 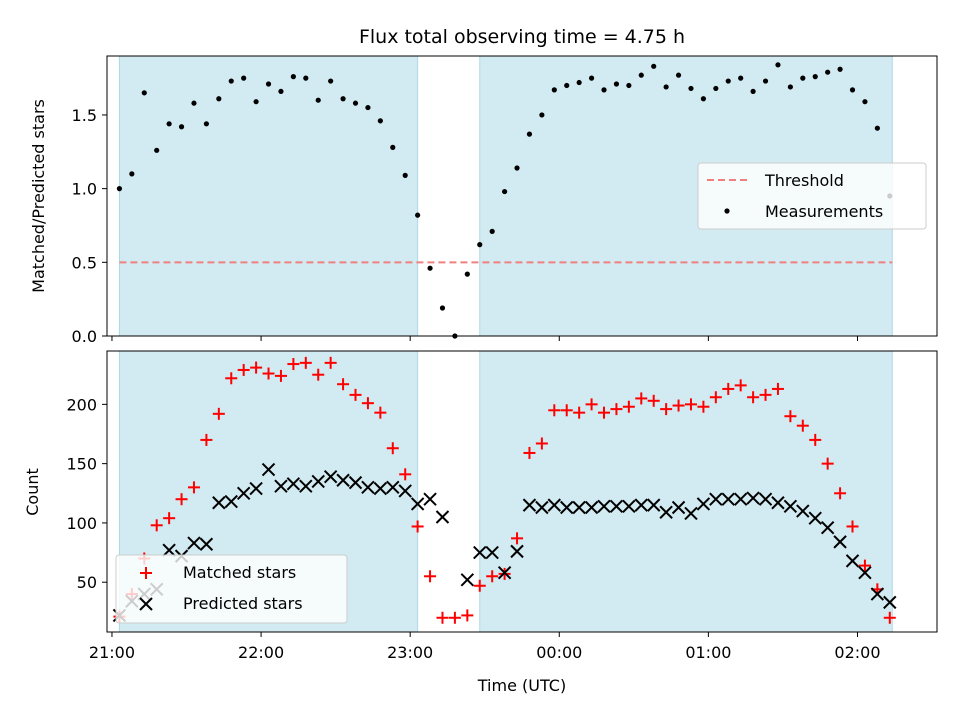 I want to click on count-y-label: Count, so click(x=32, y=492).